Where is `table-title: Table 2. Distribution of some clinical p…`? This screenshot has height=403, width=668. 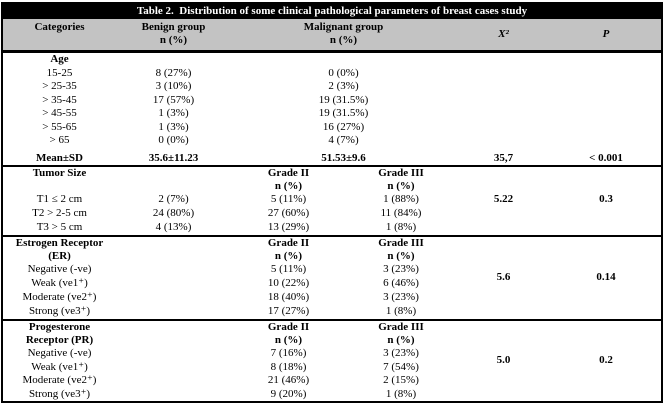
table-title: Table 2. Distribution of some clinical p… is located at coordinates (332, 11).